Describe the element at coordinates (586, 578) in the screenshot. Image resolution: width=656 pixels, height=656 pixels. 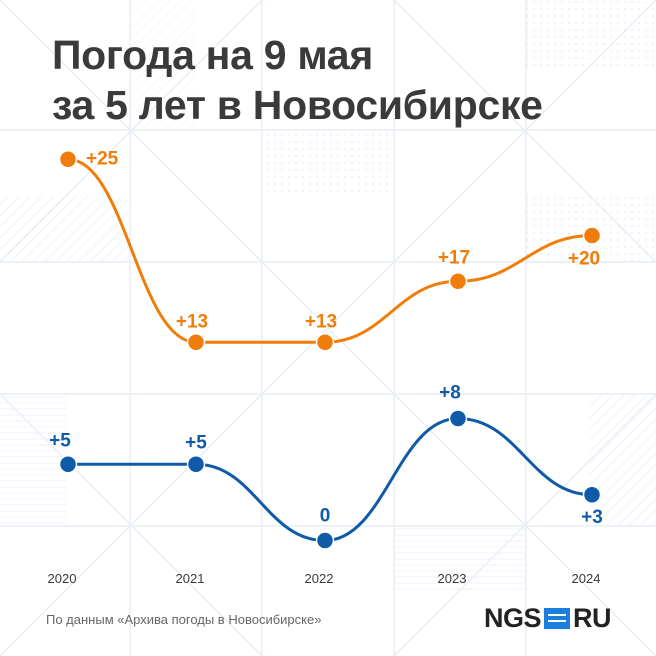
I see `x-tick-label: 2024` at that location.